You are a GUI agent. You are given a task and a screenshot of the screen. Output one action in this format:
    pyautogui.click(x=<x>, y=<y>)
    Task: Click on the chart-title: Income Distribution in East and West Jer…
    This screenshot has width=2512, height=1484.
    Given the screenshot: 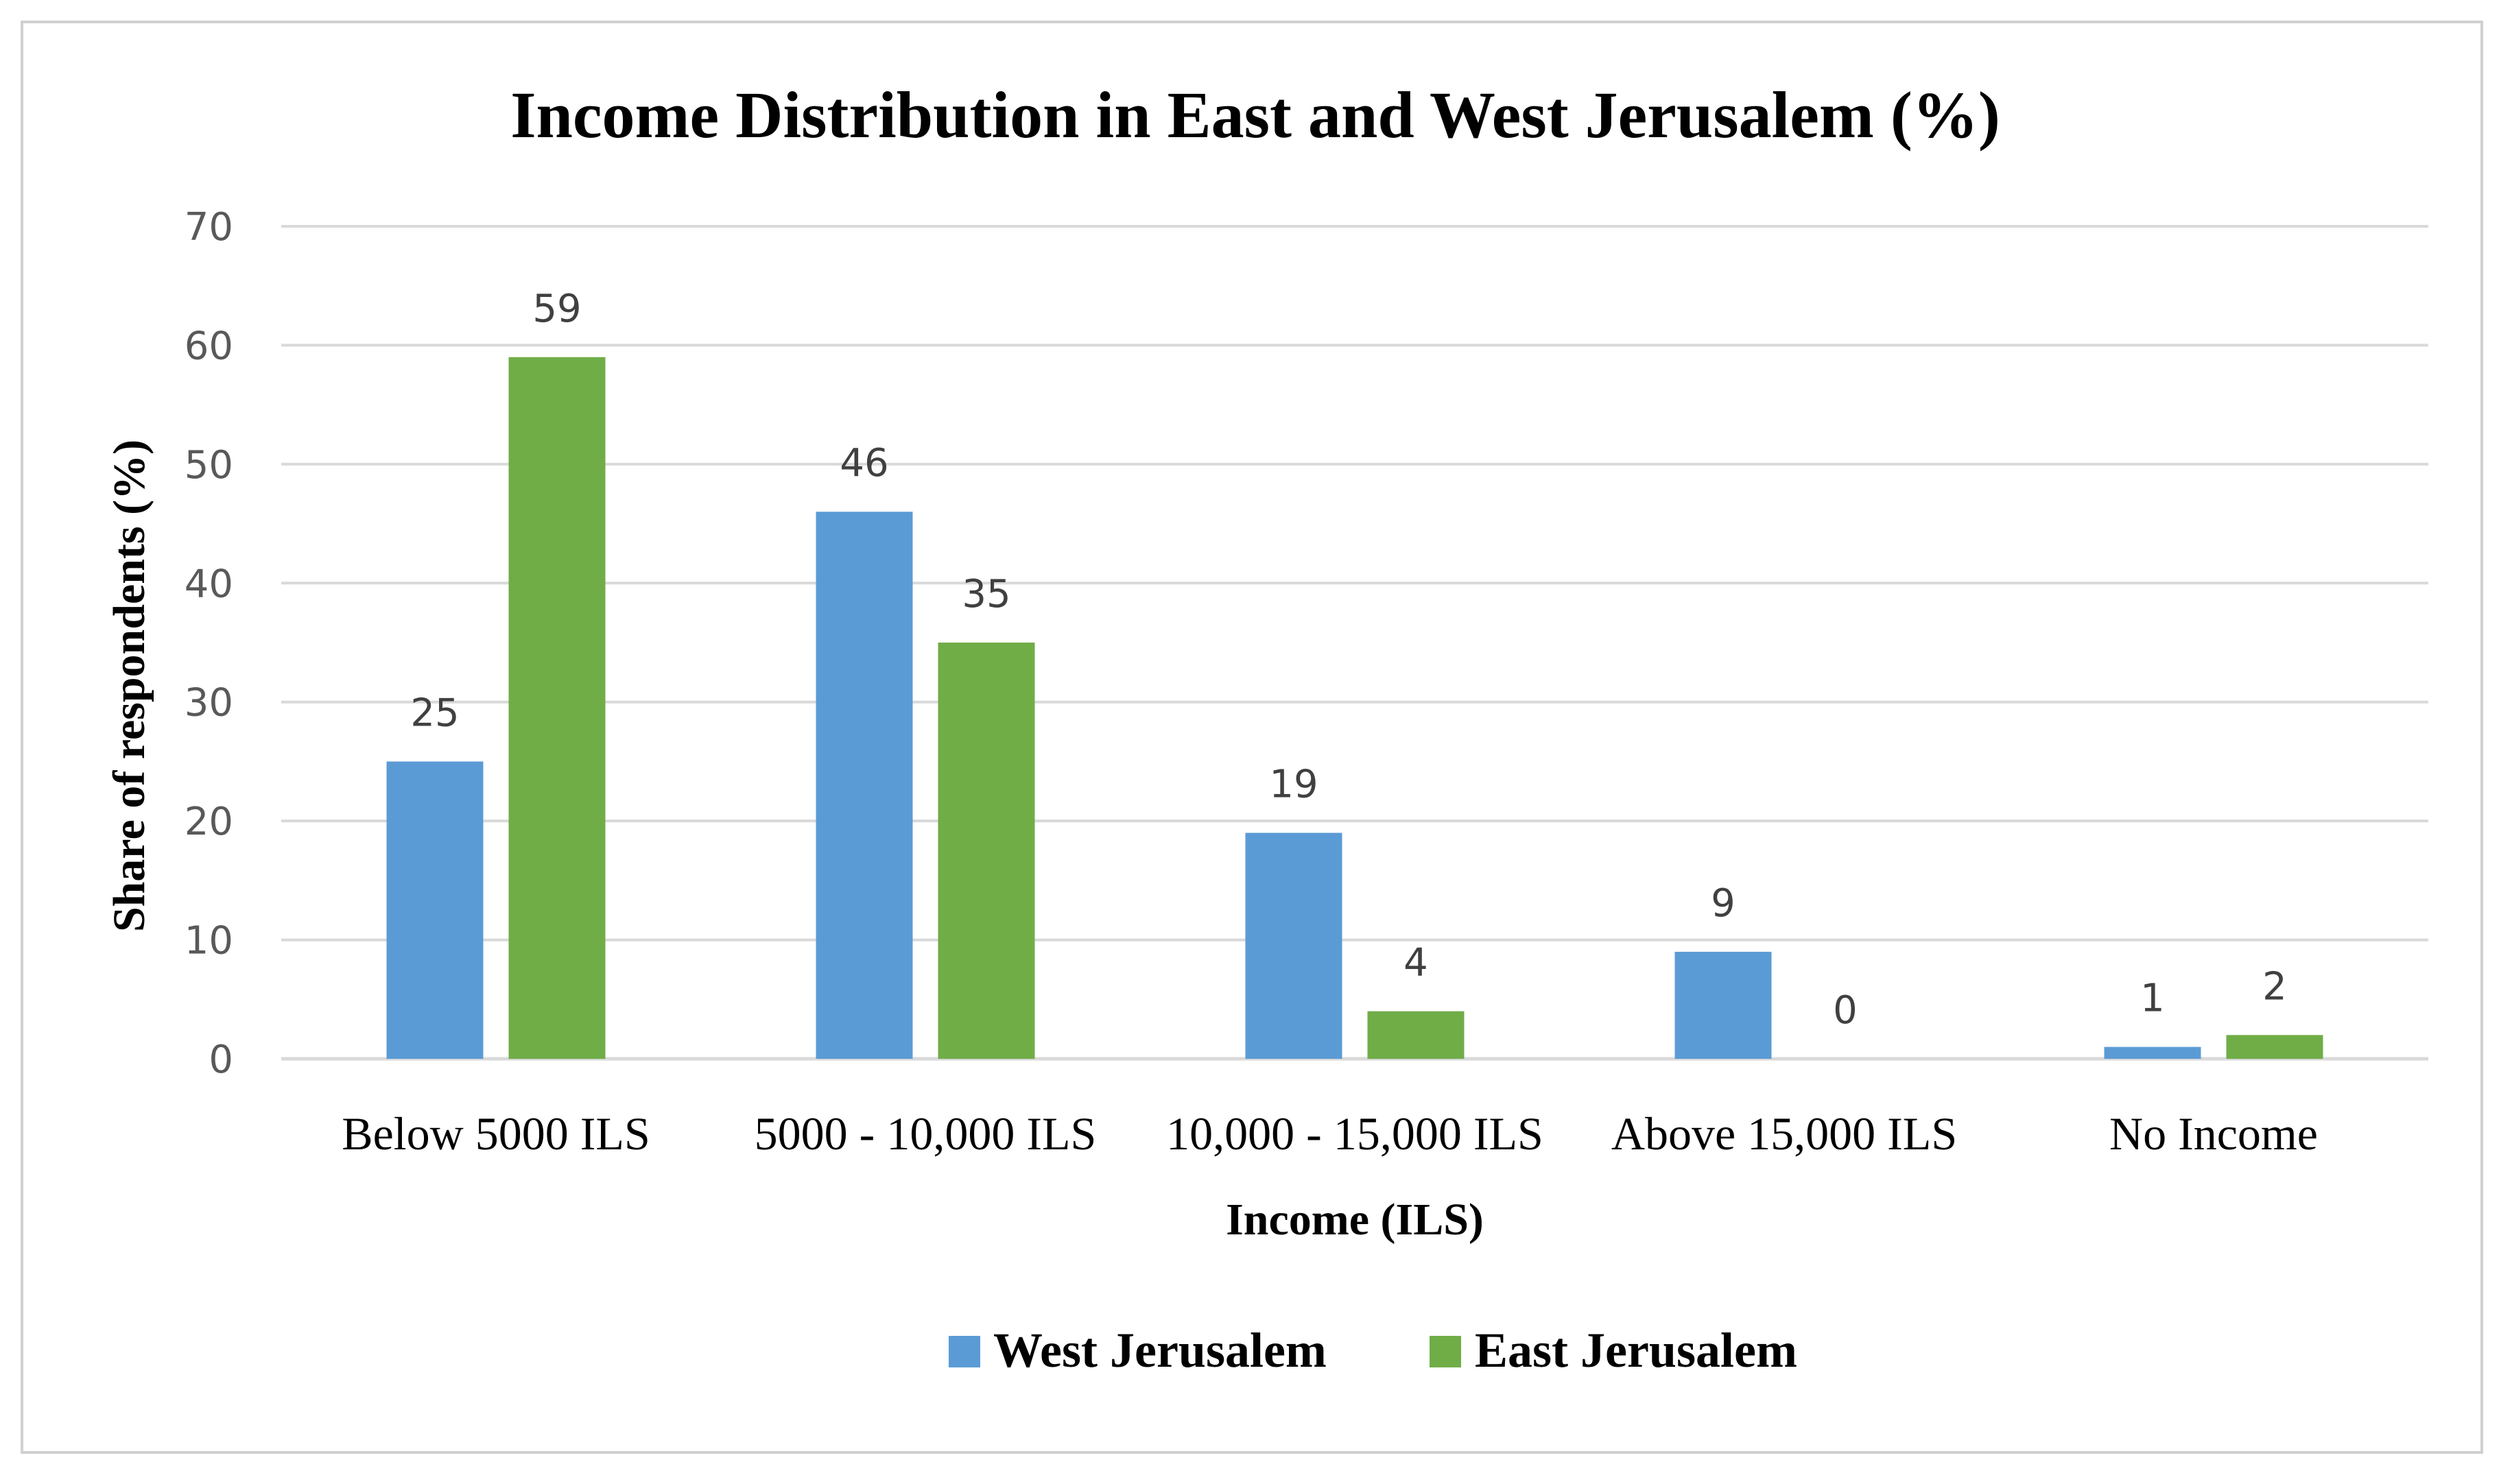 What is the action you would take?
    pyautogui.click(x=1255, y=115)
    